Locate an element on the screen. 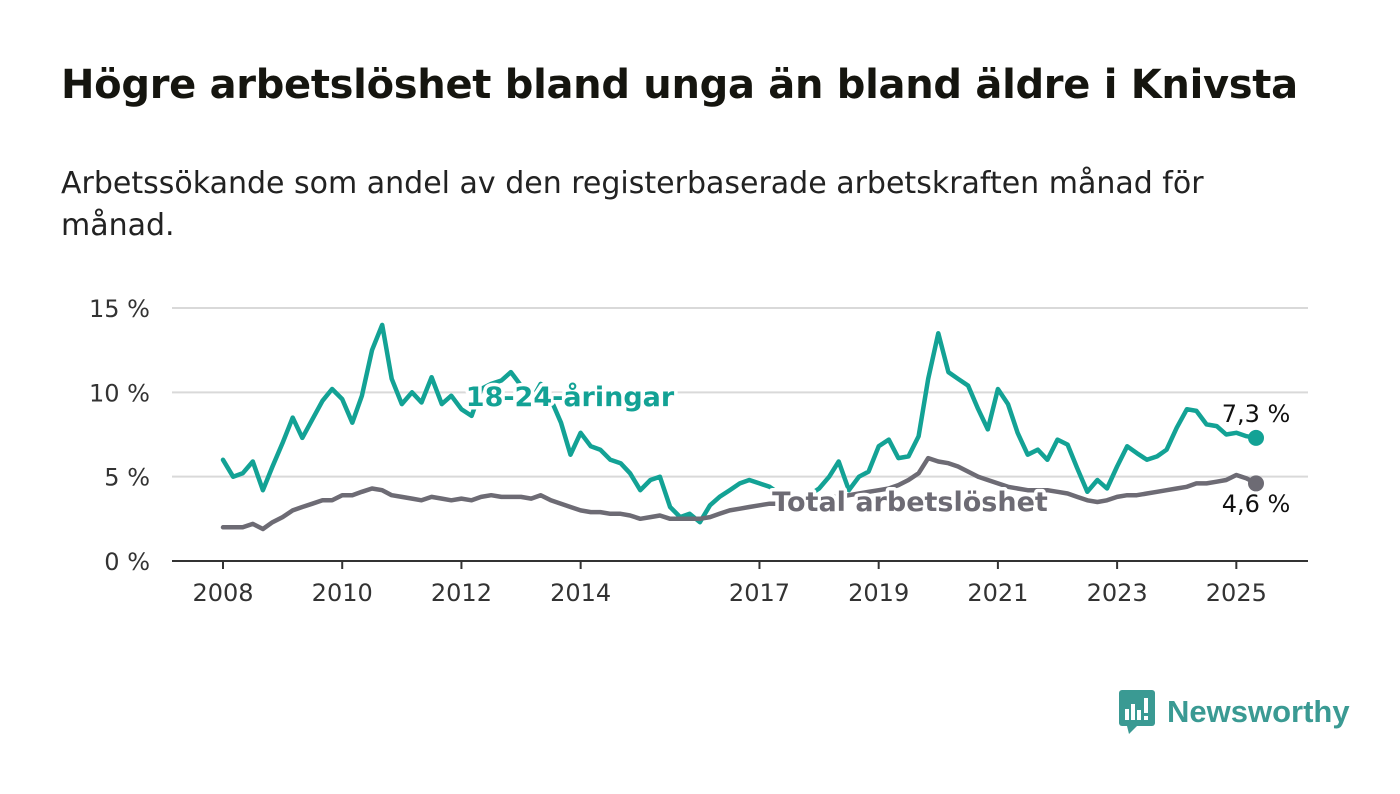  x-tick-label: 2025 is located at coordinates (1236, 593).